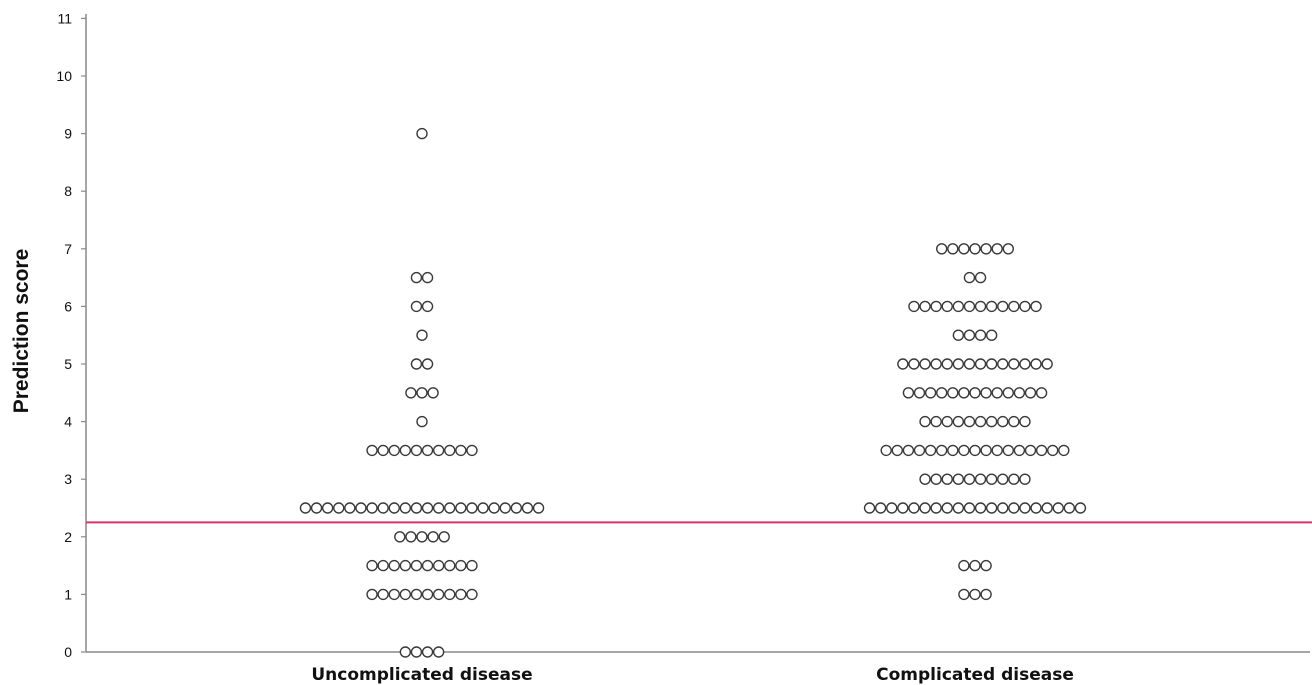 The image size is (1312, 685). What do you see at coordinates (68, 306) in the screenshot?
I see `y-tick-label: 6` at bounding box center [68, 306].